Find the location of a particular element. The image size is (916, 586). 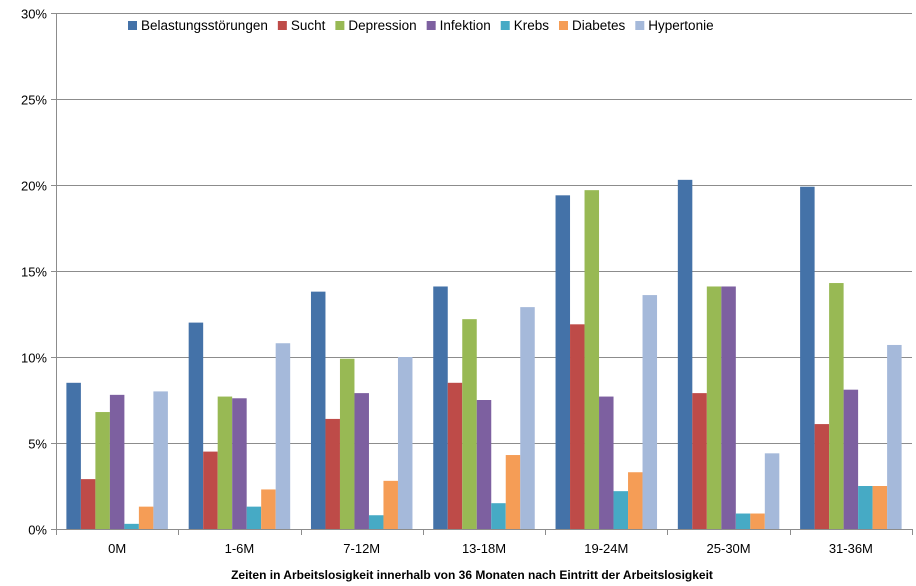

bar-13-18M-Krebs is located at coordinates (498, 516).